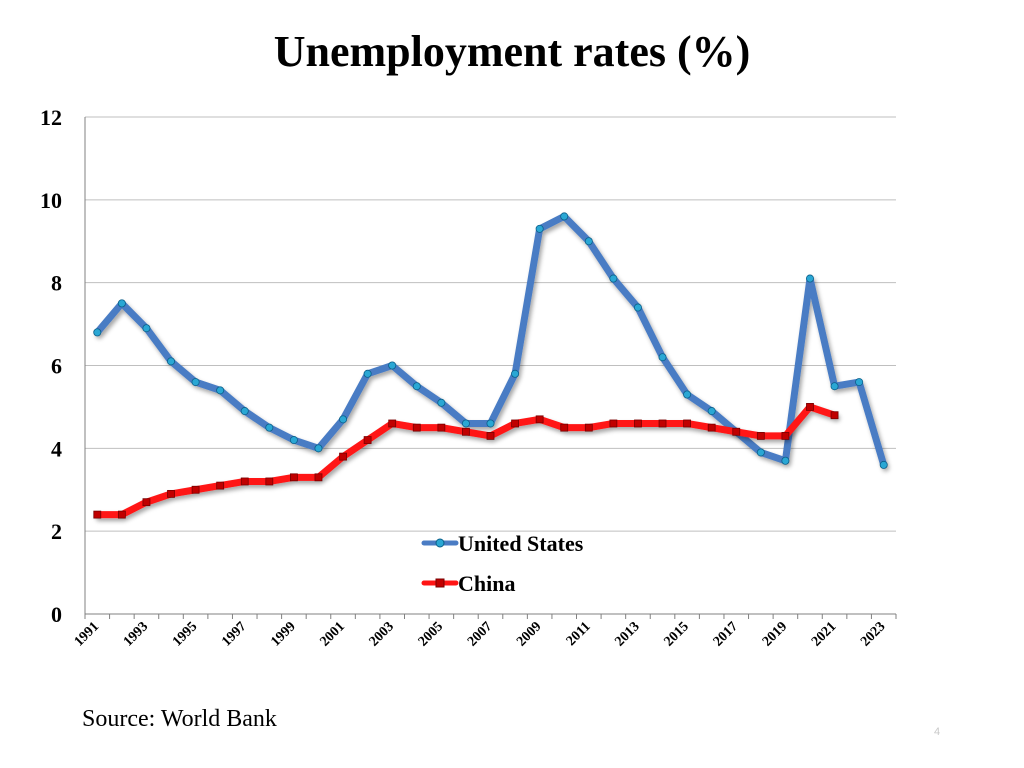 The height and width of the screenshot is (768, 1024). I want to click on y-axis-ticks: 0 2 4 6 8 10 12, so click(51, 366).